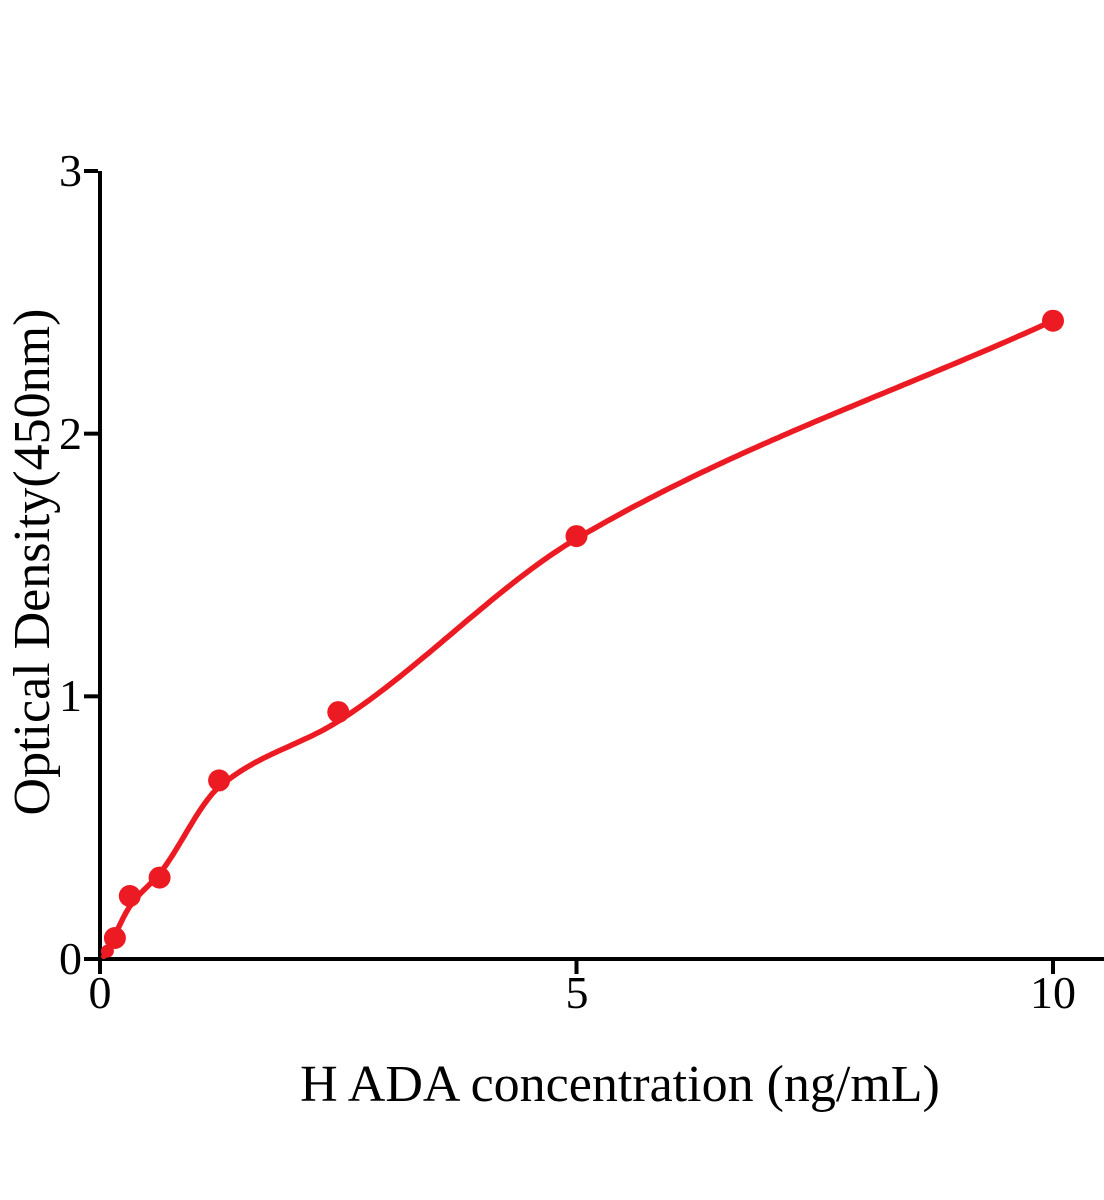 The width and height of the screenshot is (1104, 1200). What do you see at coordinates (100, 992) in the screenshot?
I see `x-tick-label-0: 0` at bounding box center [100, 992].